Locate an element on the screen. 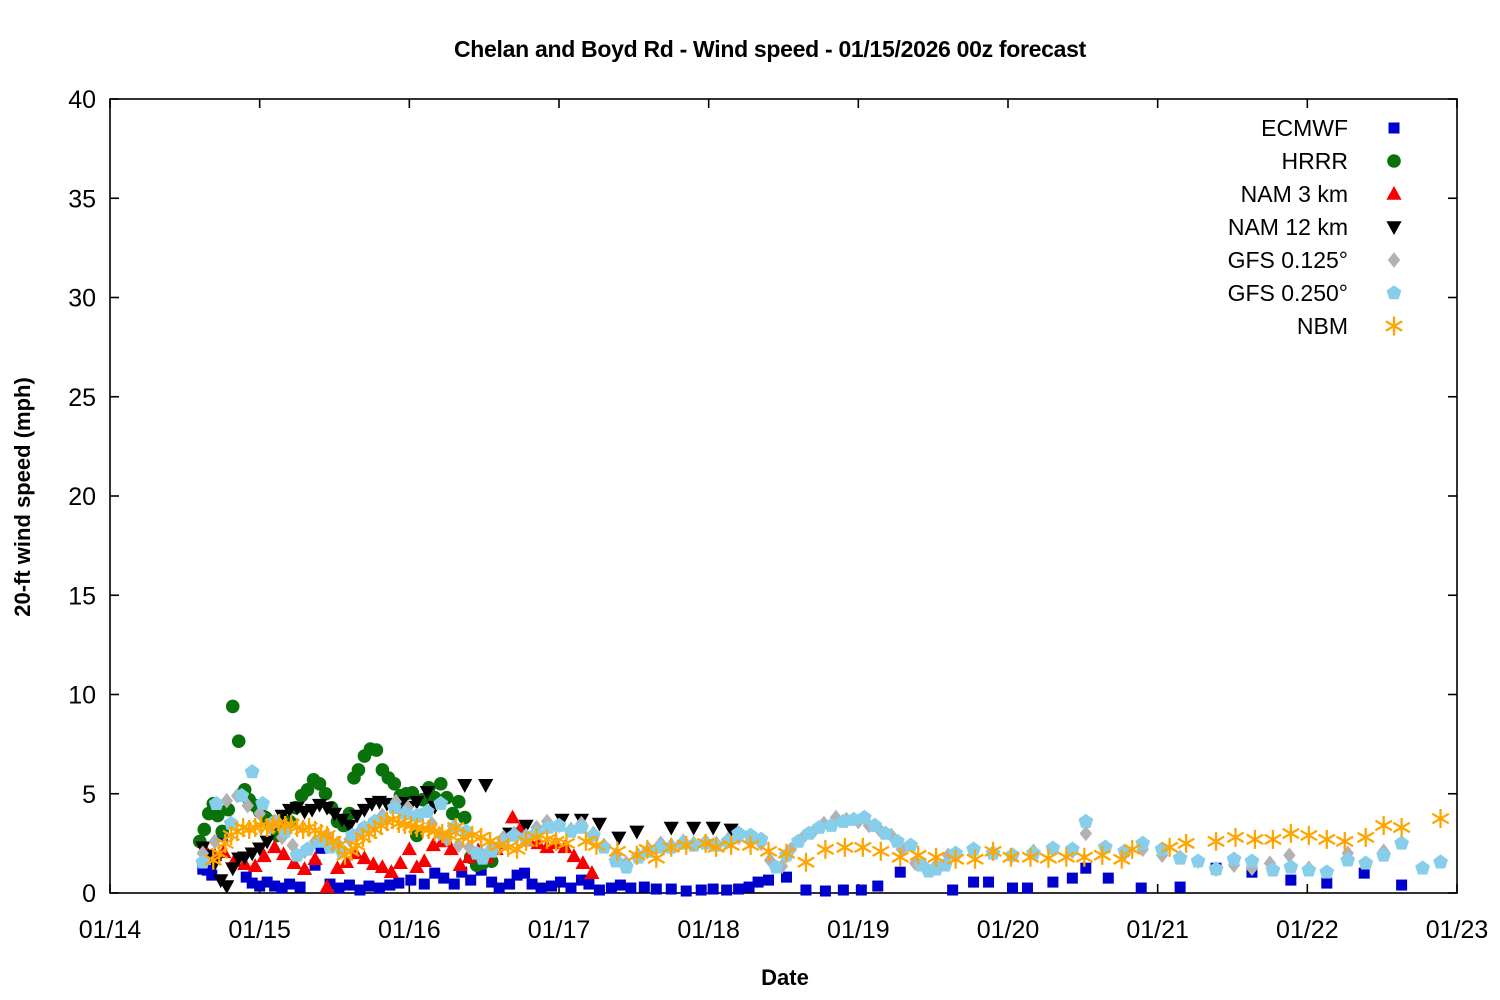 This screenshot has height=1000, width=1500. legend-entry-nam-3-km: NAM 3 km is located at coordinates (1321, 194).